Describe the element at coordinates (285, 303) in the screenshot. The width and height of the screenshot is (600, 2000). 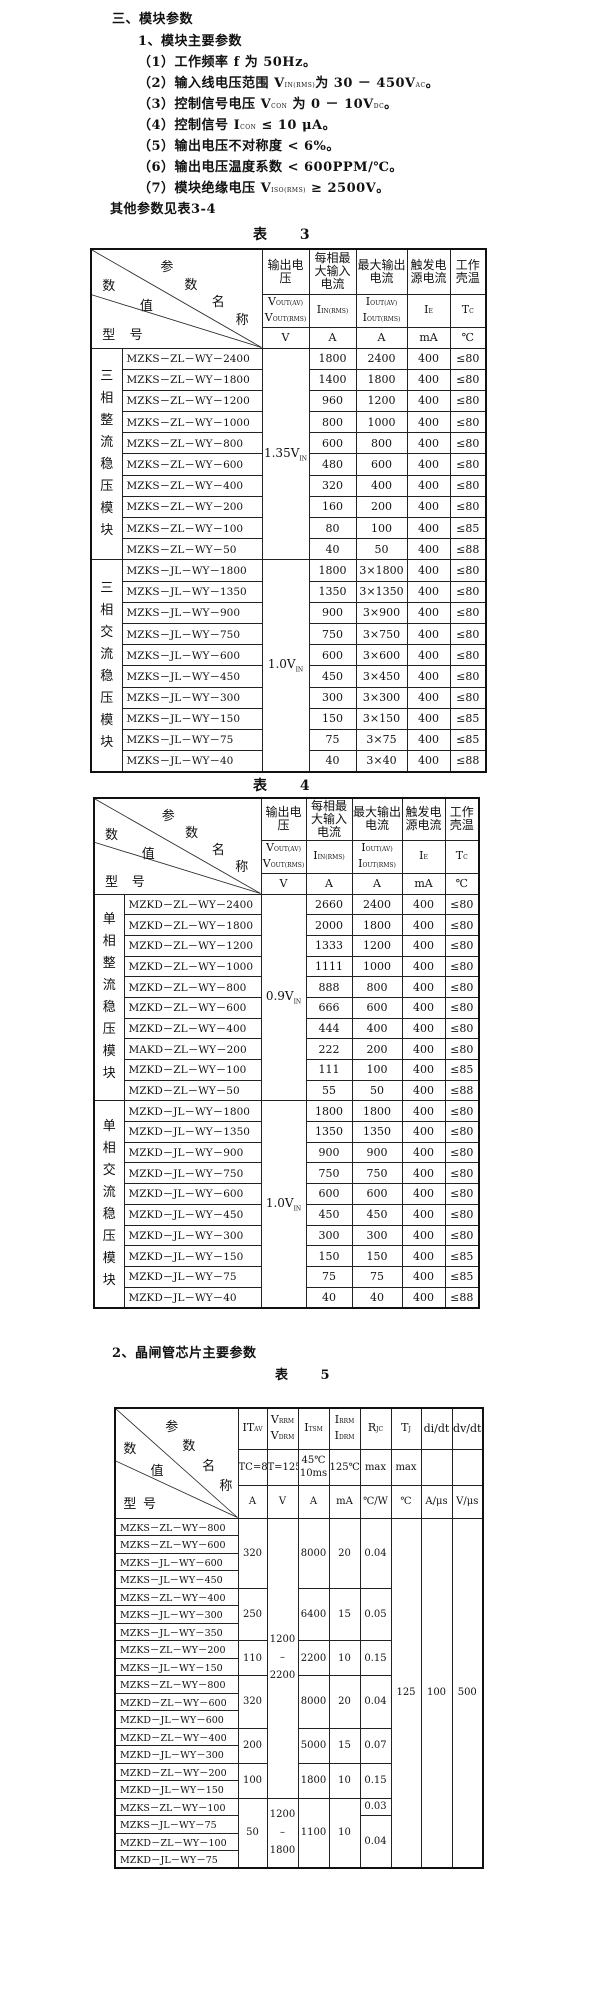
I see `symbol: VOUT(AV)` at that location.